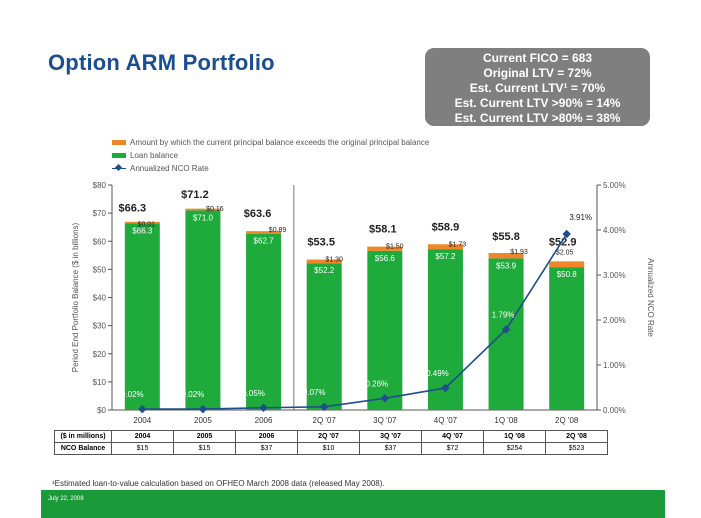 Image resolution: width=701 pixels, height=518 pixels. Describe the element at coordinates (614, 365) in the screenshot. I see `y2-tick-label: 1.00%` at that location.